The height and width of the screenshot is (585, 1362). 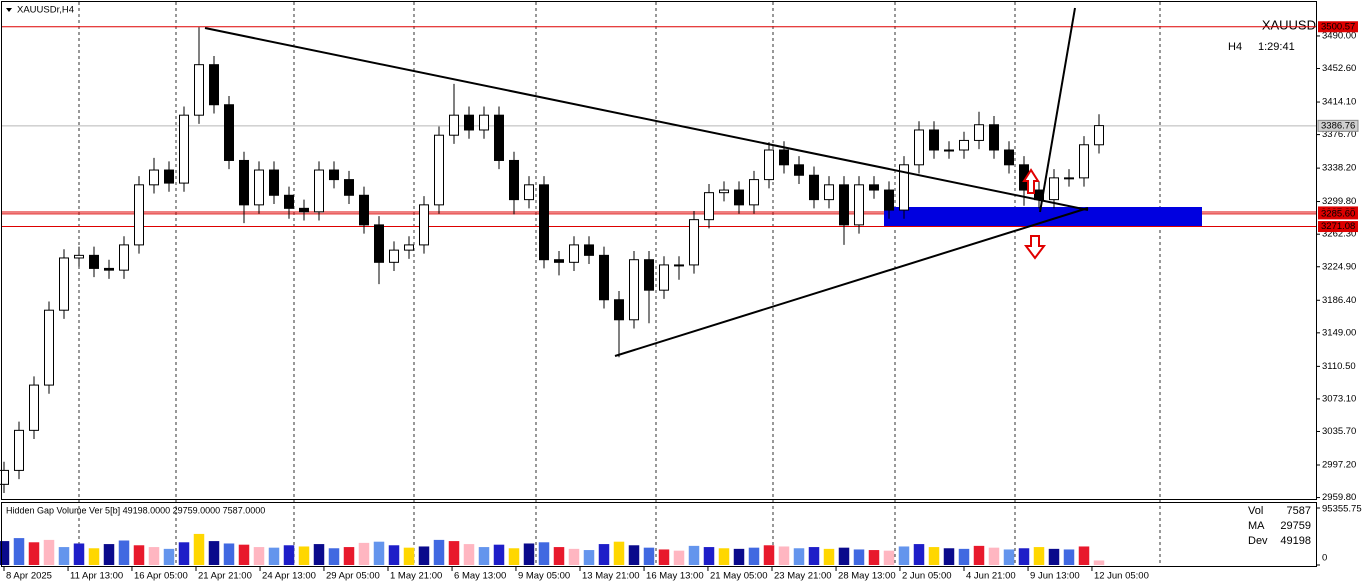 I want to click on y-tick-label: 3035.70, so click(x=1339, y=431).